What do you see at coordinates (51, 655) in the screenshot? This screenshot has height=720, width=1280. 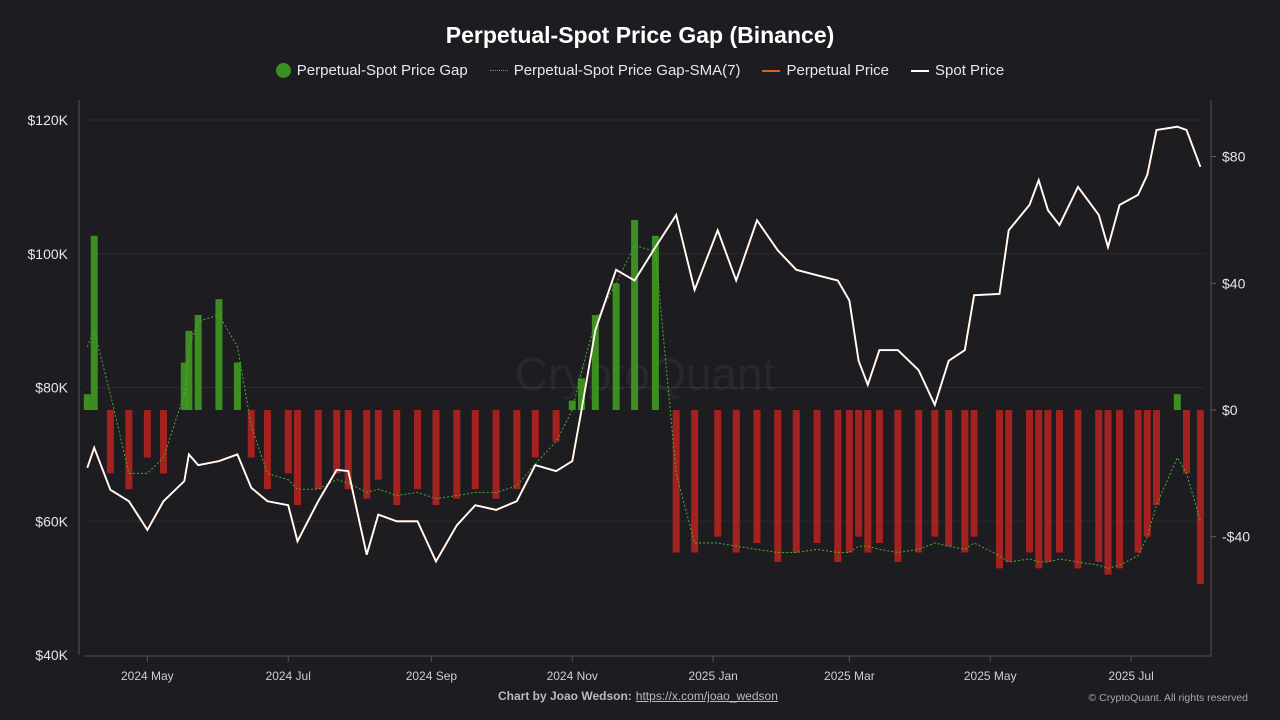 I see `left-tick-label: $40K` at bounding box center [51, 655].